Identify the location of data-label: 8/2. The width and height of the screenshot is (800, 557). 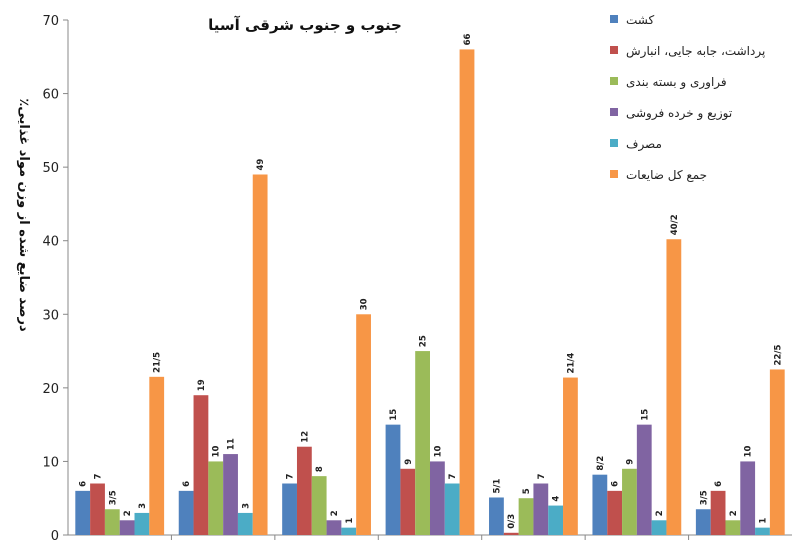
(601, 463).